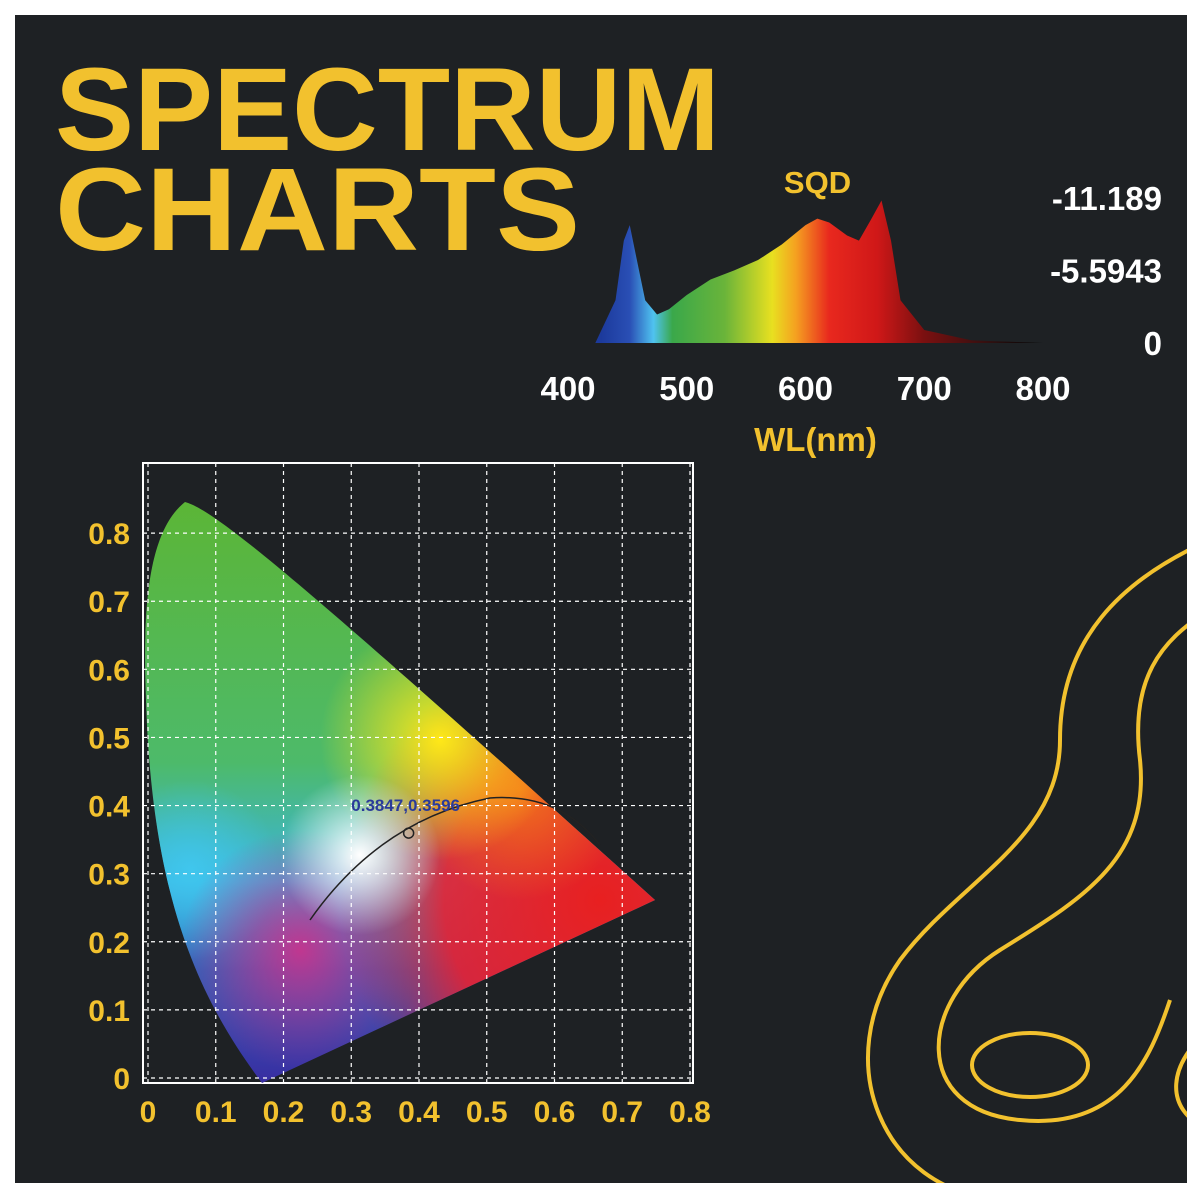  I want to click on chromaticity-point, so click(408, 833).